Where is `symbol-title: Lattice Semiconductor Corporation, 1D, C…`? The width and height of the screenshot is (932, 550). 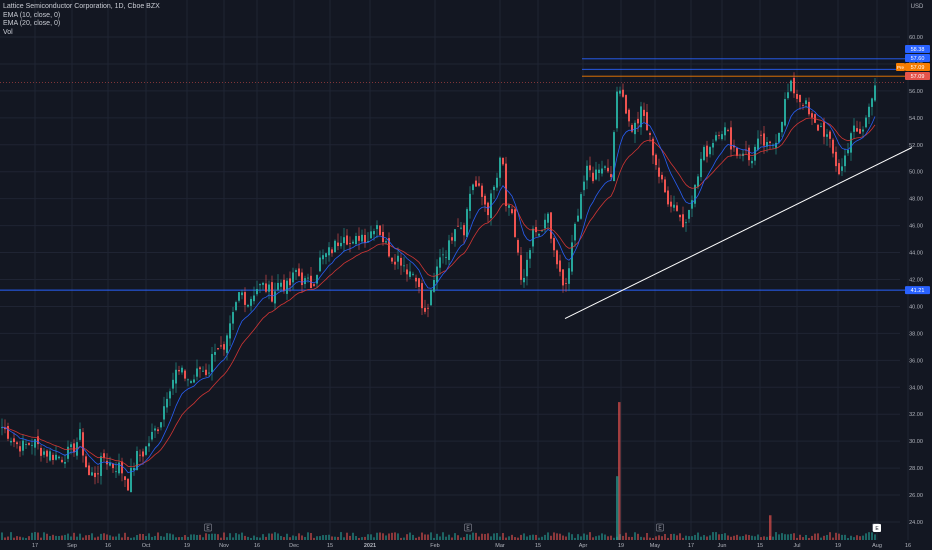 symbol-title: Lattice Semiconductor Corporation, 1D, C… is located at coordinates (81, 6).